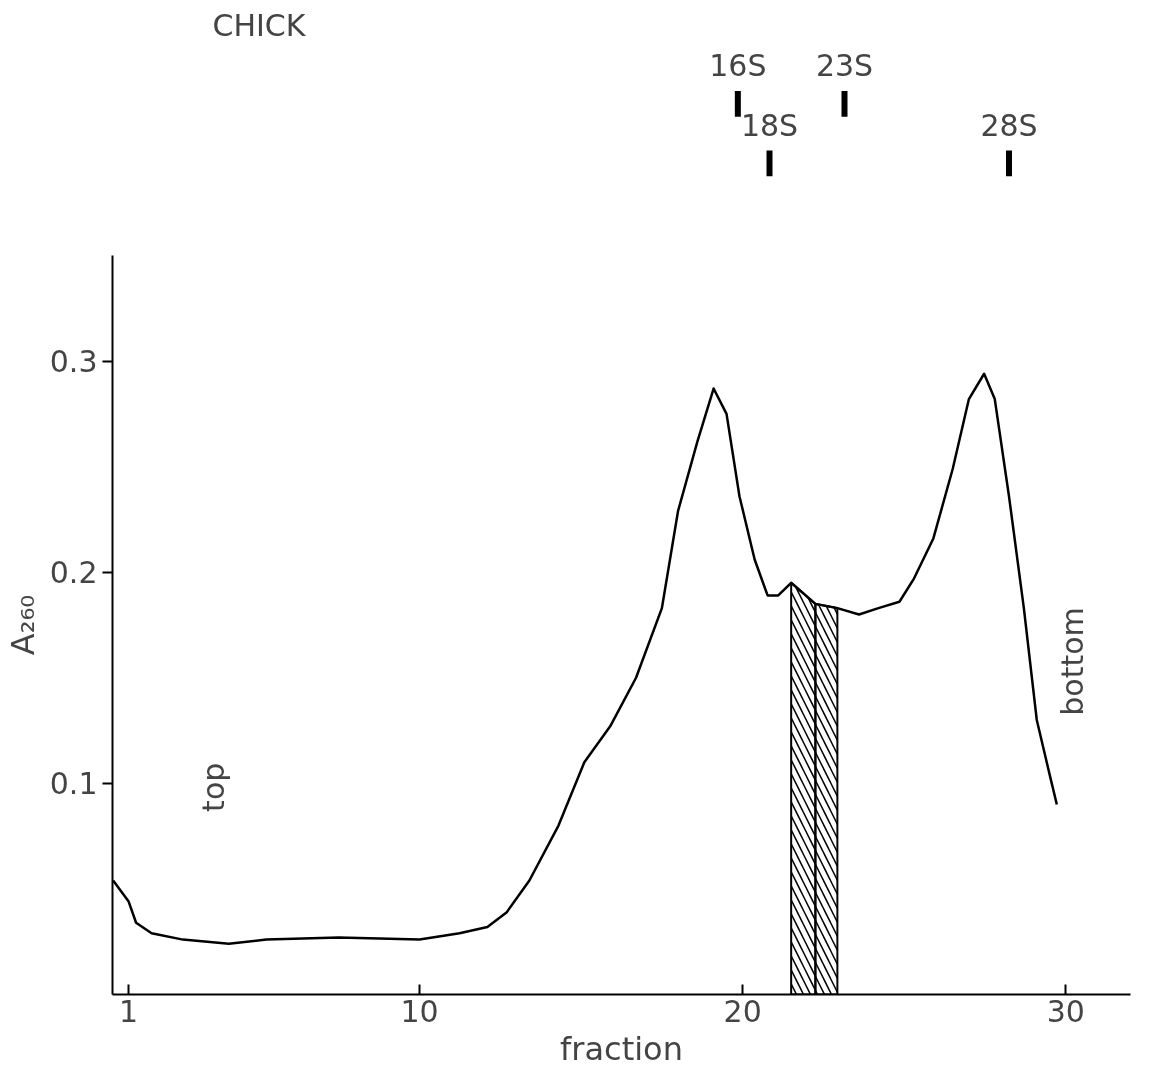  I want to click on annotation: bottom, so click(1072, 661).